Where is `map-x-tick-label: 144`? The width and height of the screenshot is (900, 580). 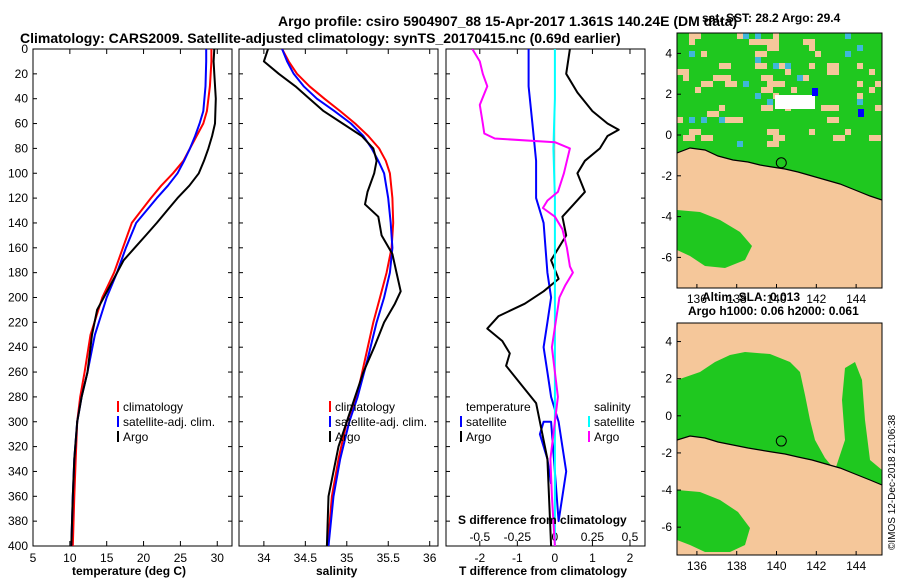 map-x-tick-label: 144 is located at coordinates (856, 299).